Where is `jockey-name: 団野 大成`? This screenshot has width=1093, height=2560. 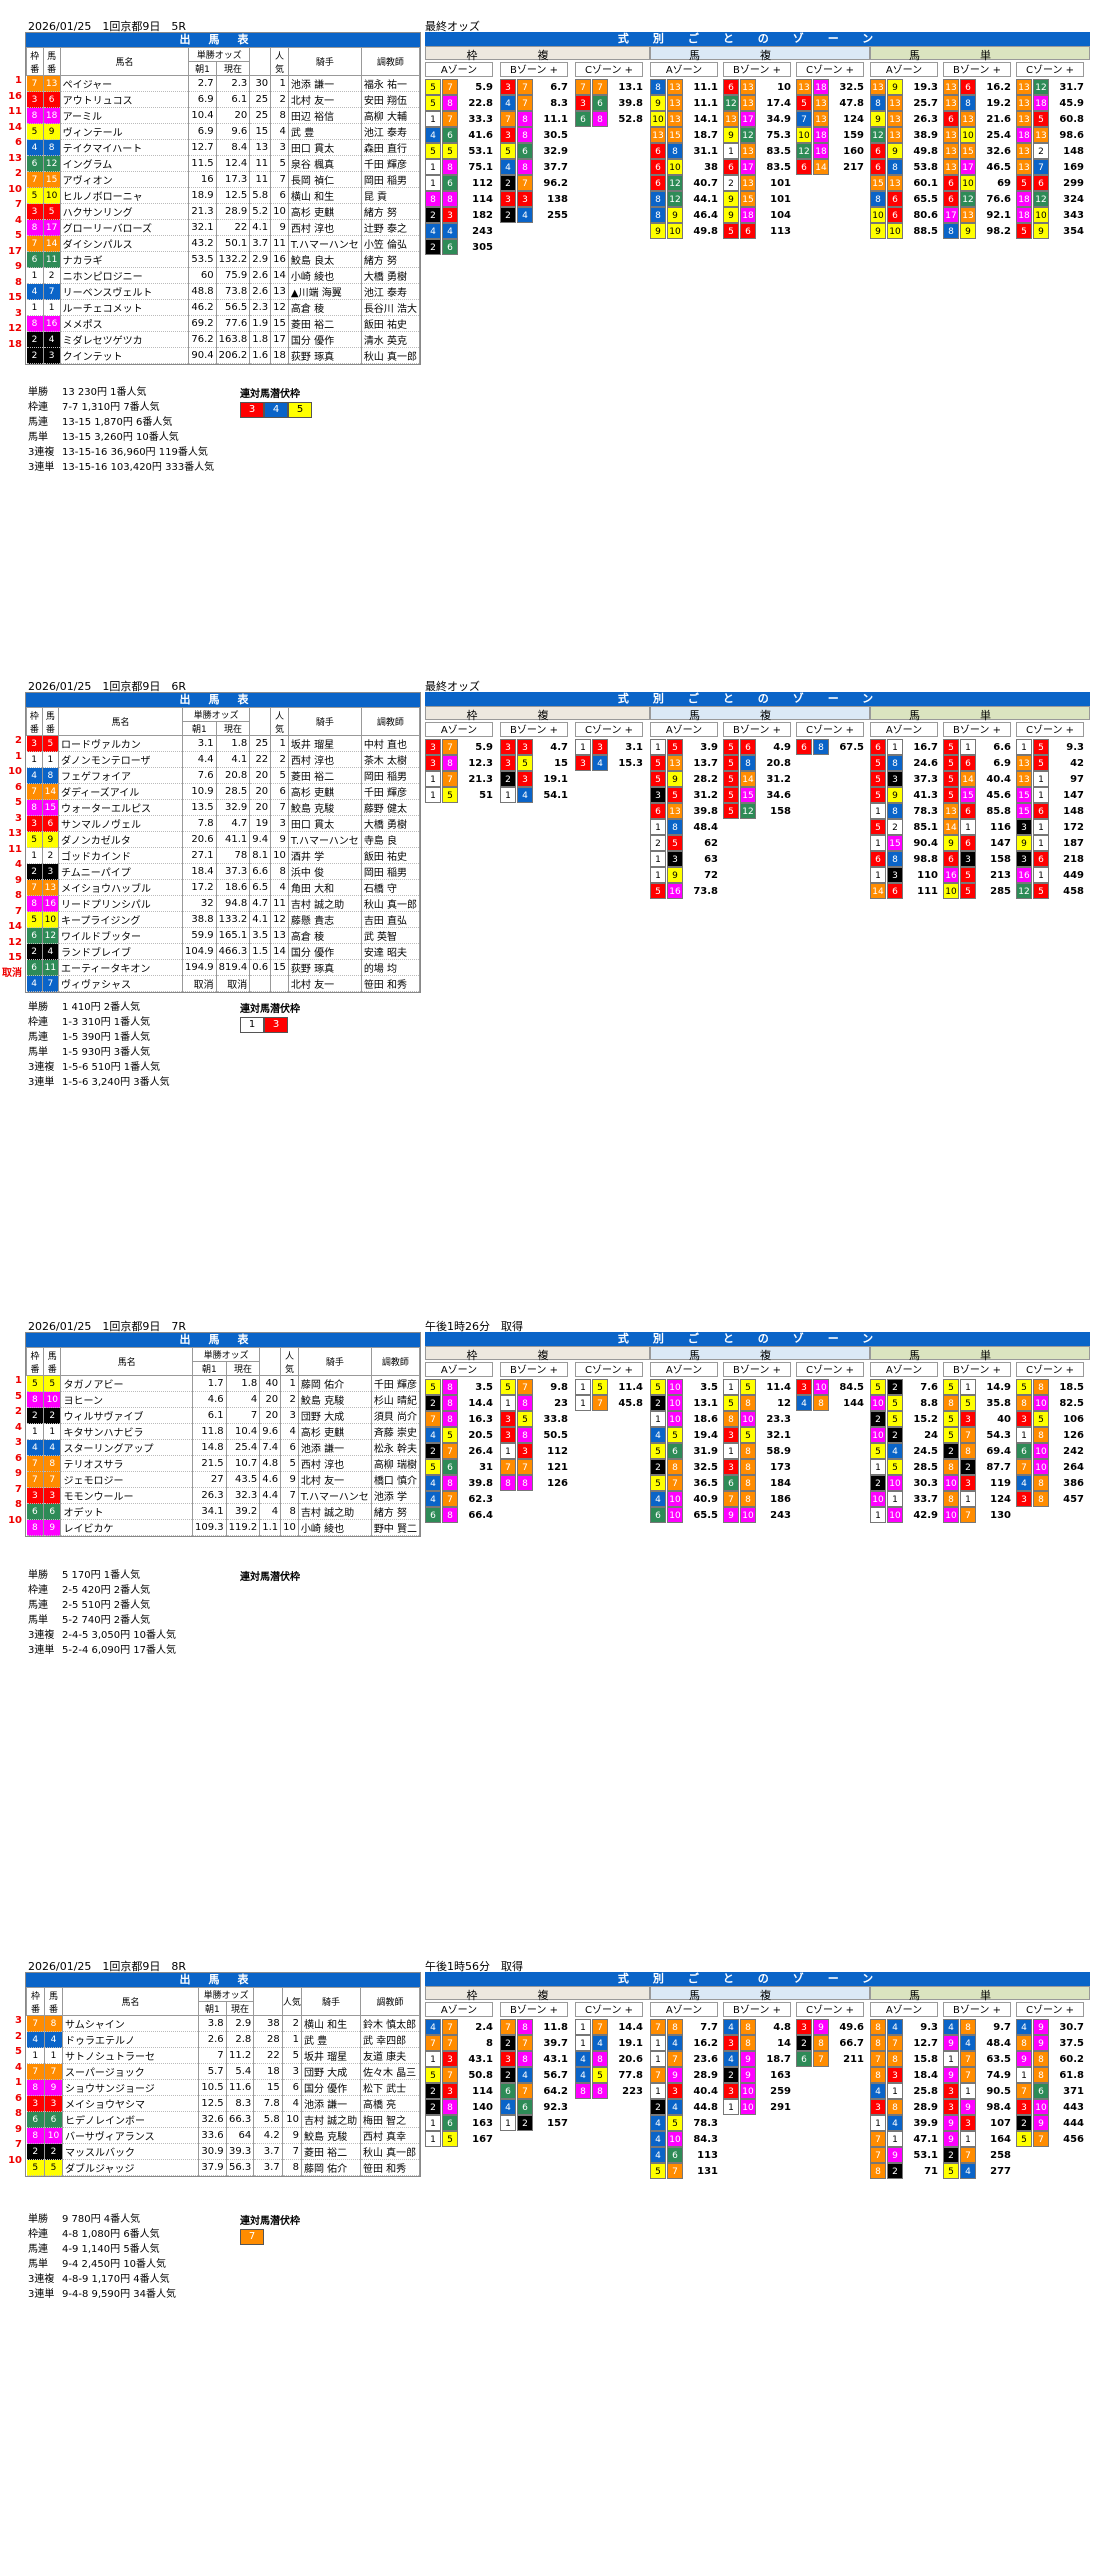 jockey-name: 団野 大成 is located at coordinates (331, 2071).